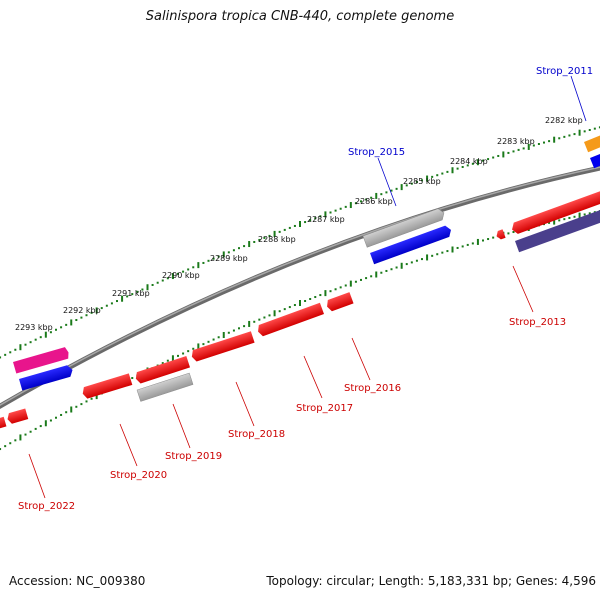 The height and width of the screenshot is (600, 600). What do you see at coordinates (138, 475) in the screenshot?
I see `gene-label-strop-2020: Strop_2020` at bounding box center [138, 475].